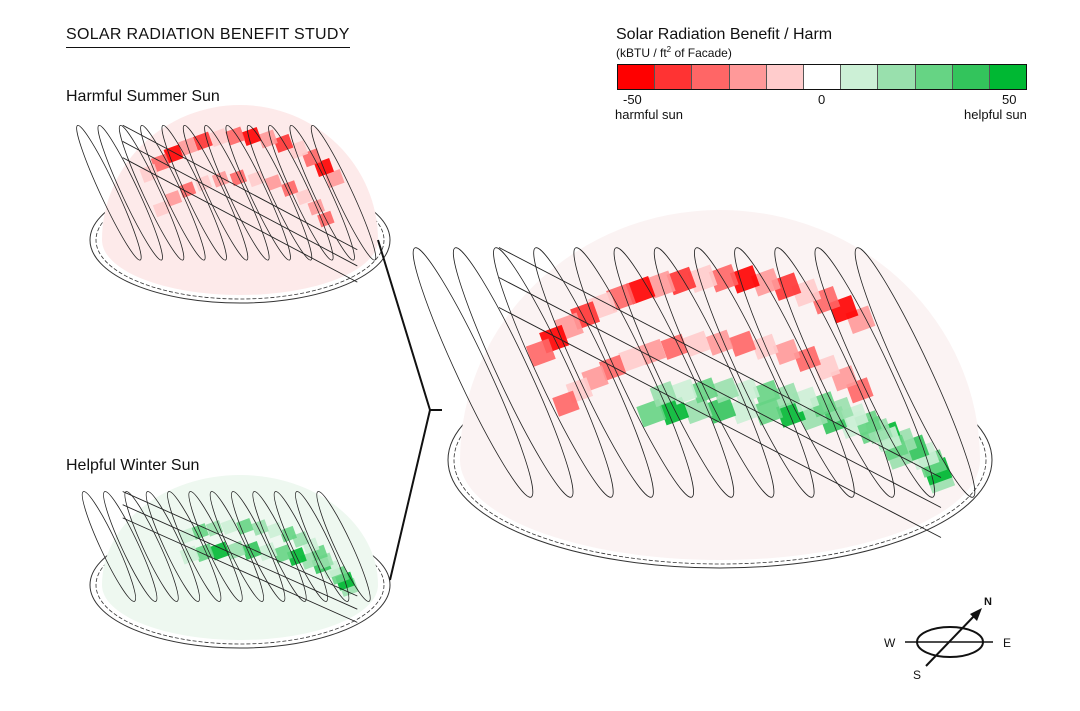 This screenshot has height=711, width=1080. What do you see at coordinates (133, 465) in the screenshot?
I see `winter-panel-label: Helpful Winter Sun` at bounding box center [133, 465].